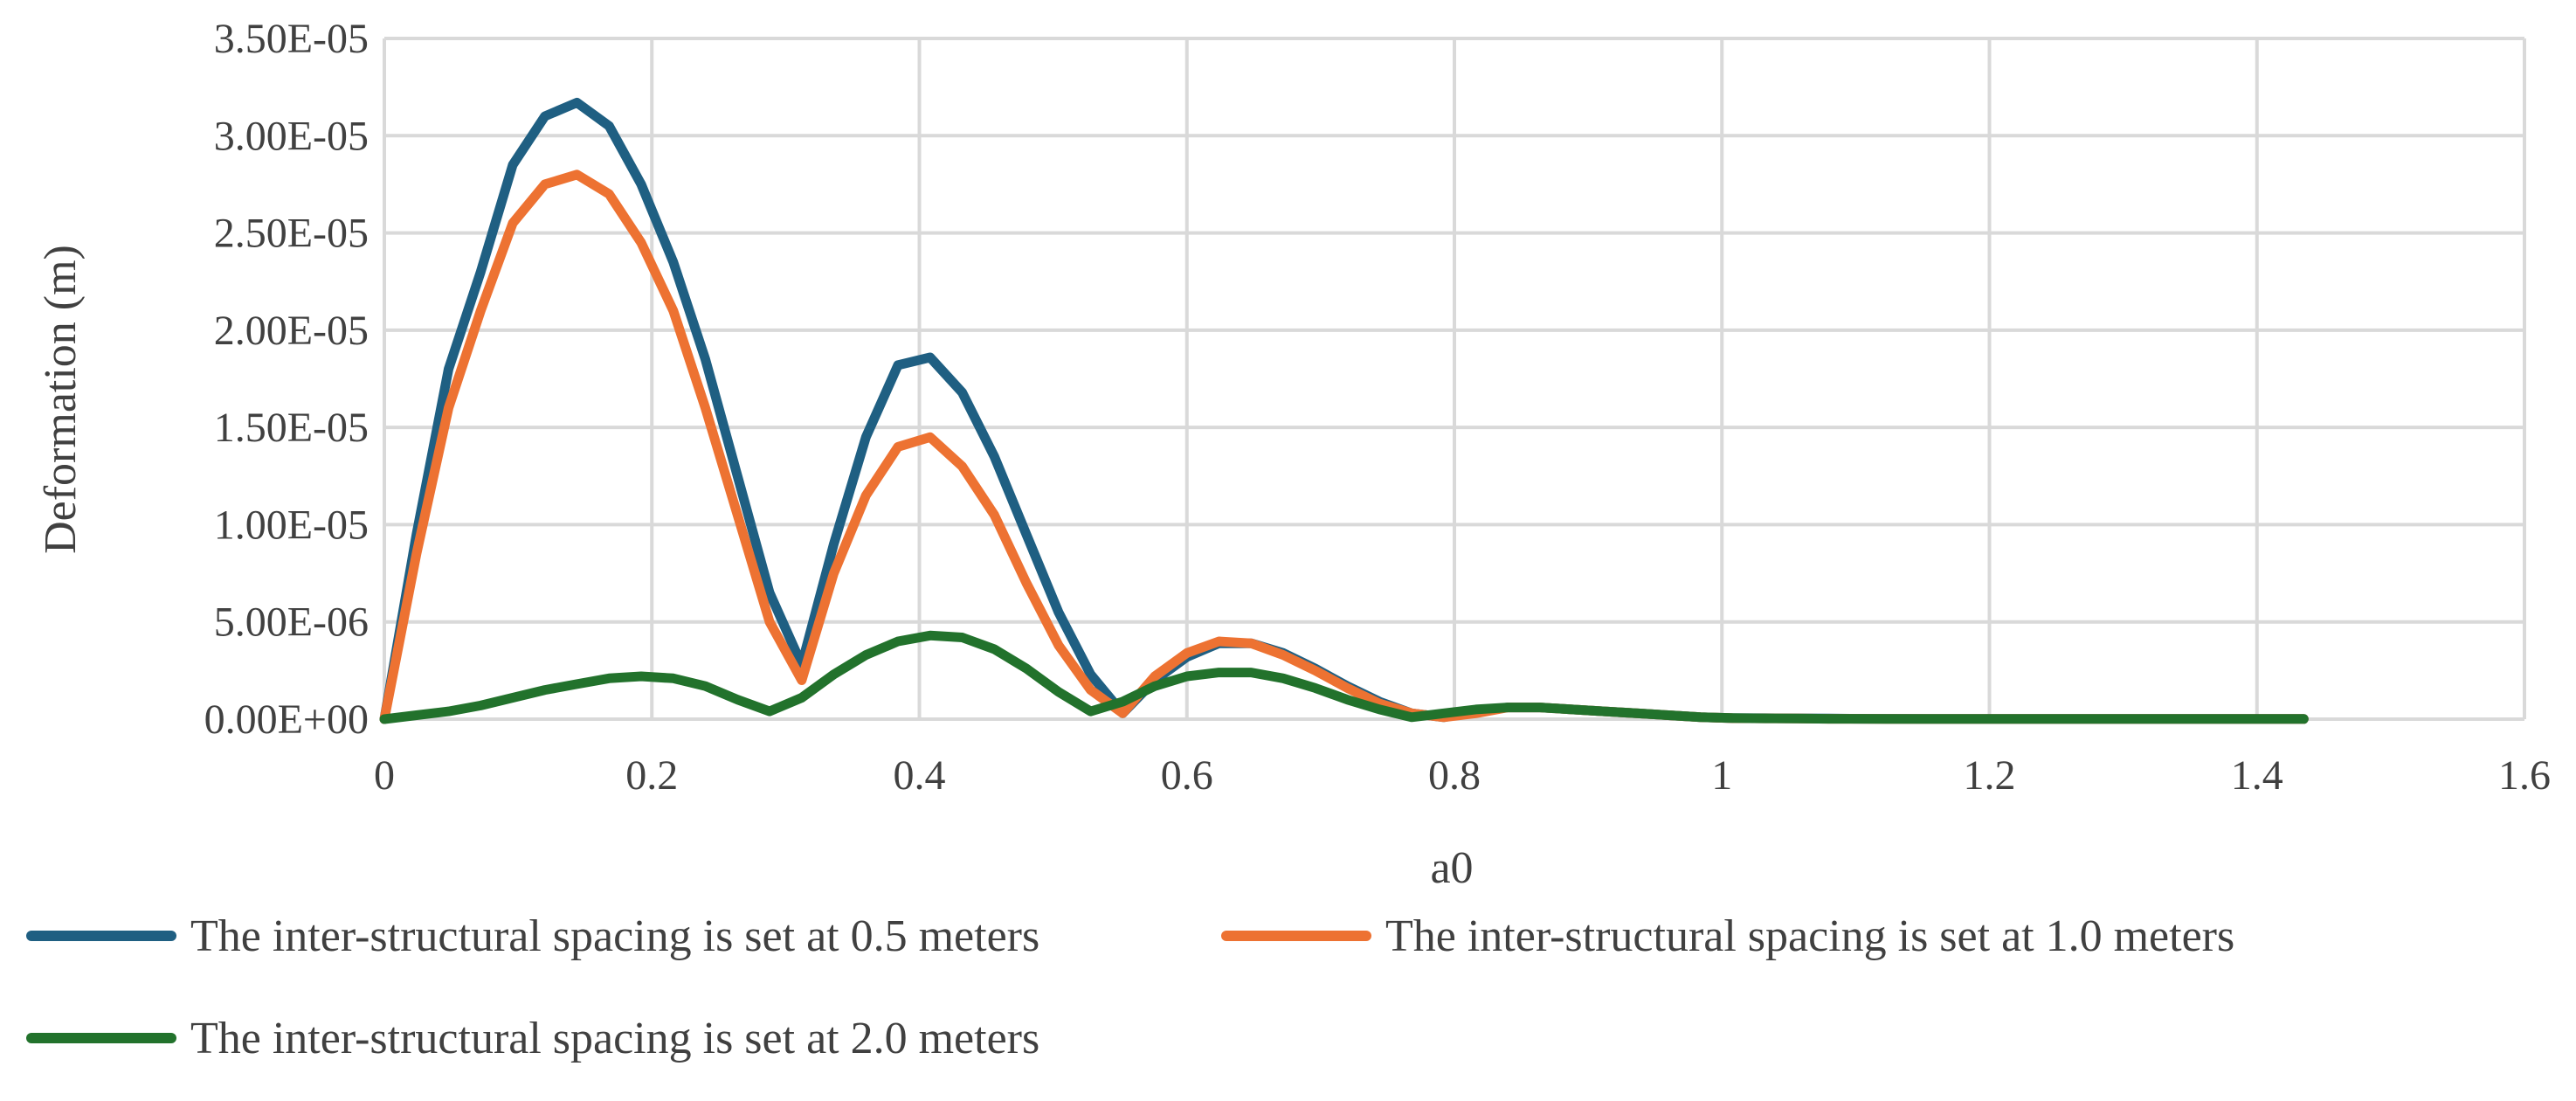  I want to click on y-tick-label: 3.50E-05, so click(291, 39).